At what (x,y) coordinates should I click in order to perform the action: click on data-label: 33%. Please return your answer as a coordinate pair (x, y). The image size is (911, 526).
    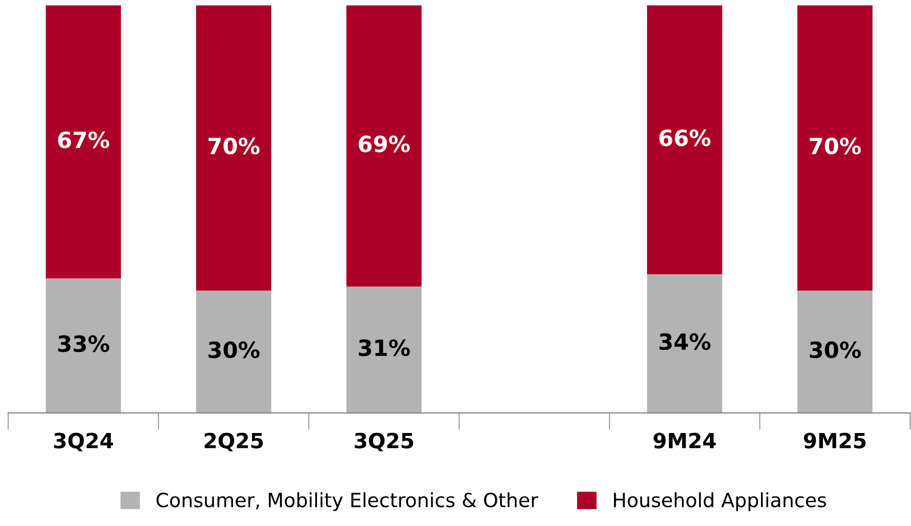
    Looking at the image, I should click on (84, 343).